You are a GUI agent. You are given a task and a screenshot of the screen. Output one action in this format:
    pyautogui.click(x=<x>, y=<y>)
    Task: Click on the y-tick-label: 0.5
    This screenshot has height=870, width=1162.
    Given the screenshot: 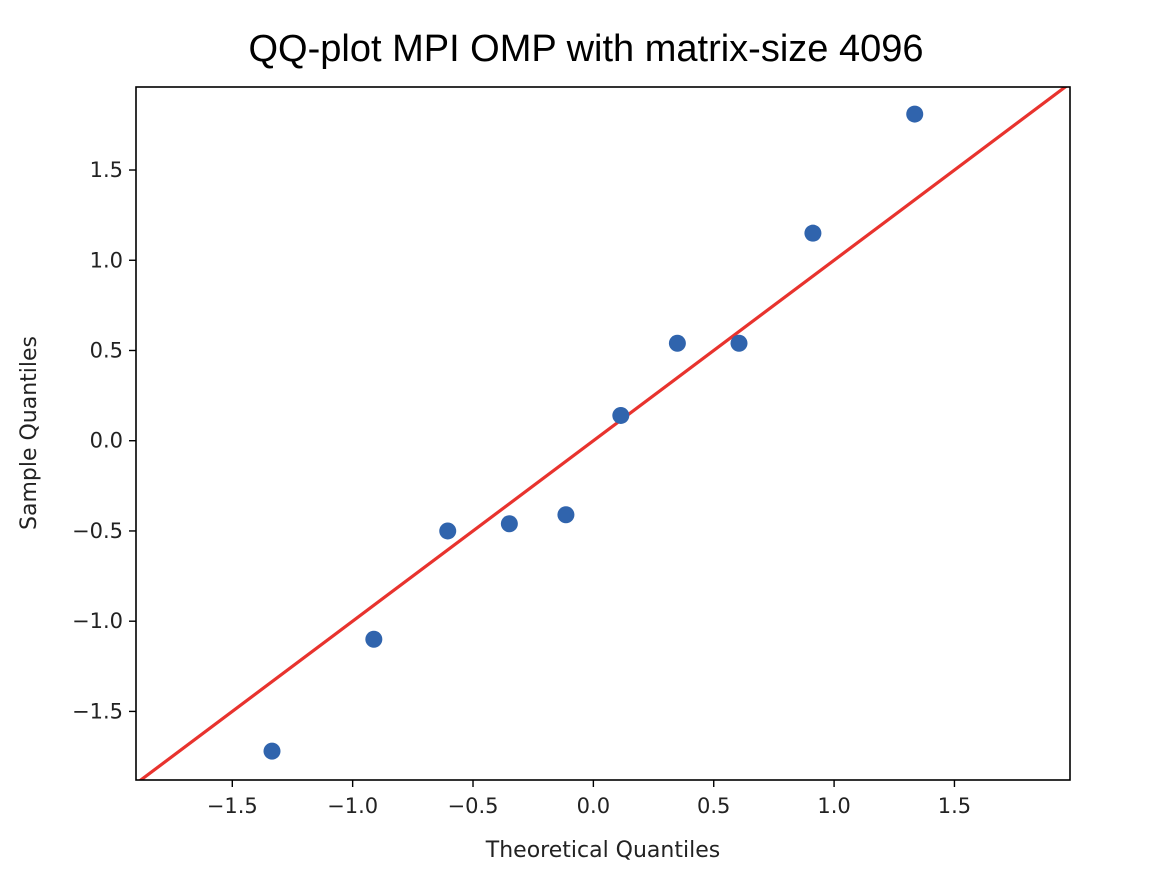 What is the action you would take?
    pyautogui.click(x=106, y=350)
    